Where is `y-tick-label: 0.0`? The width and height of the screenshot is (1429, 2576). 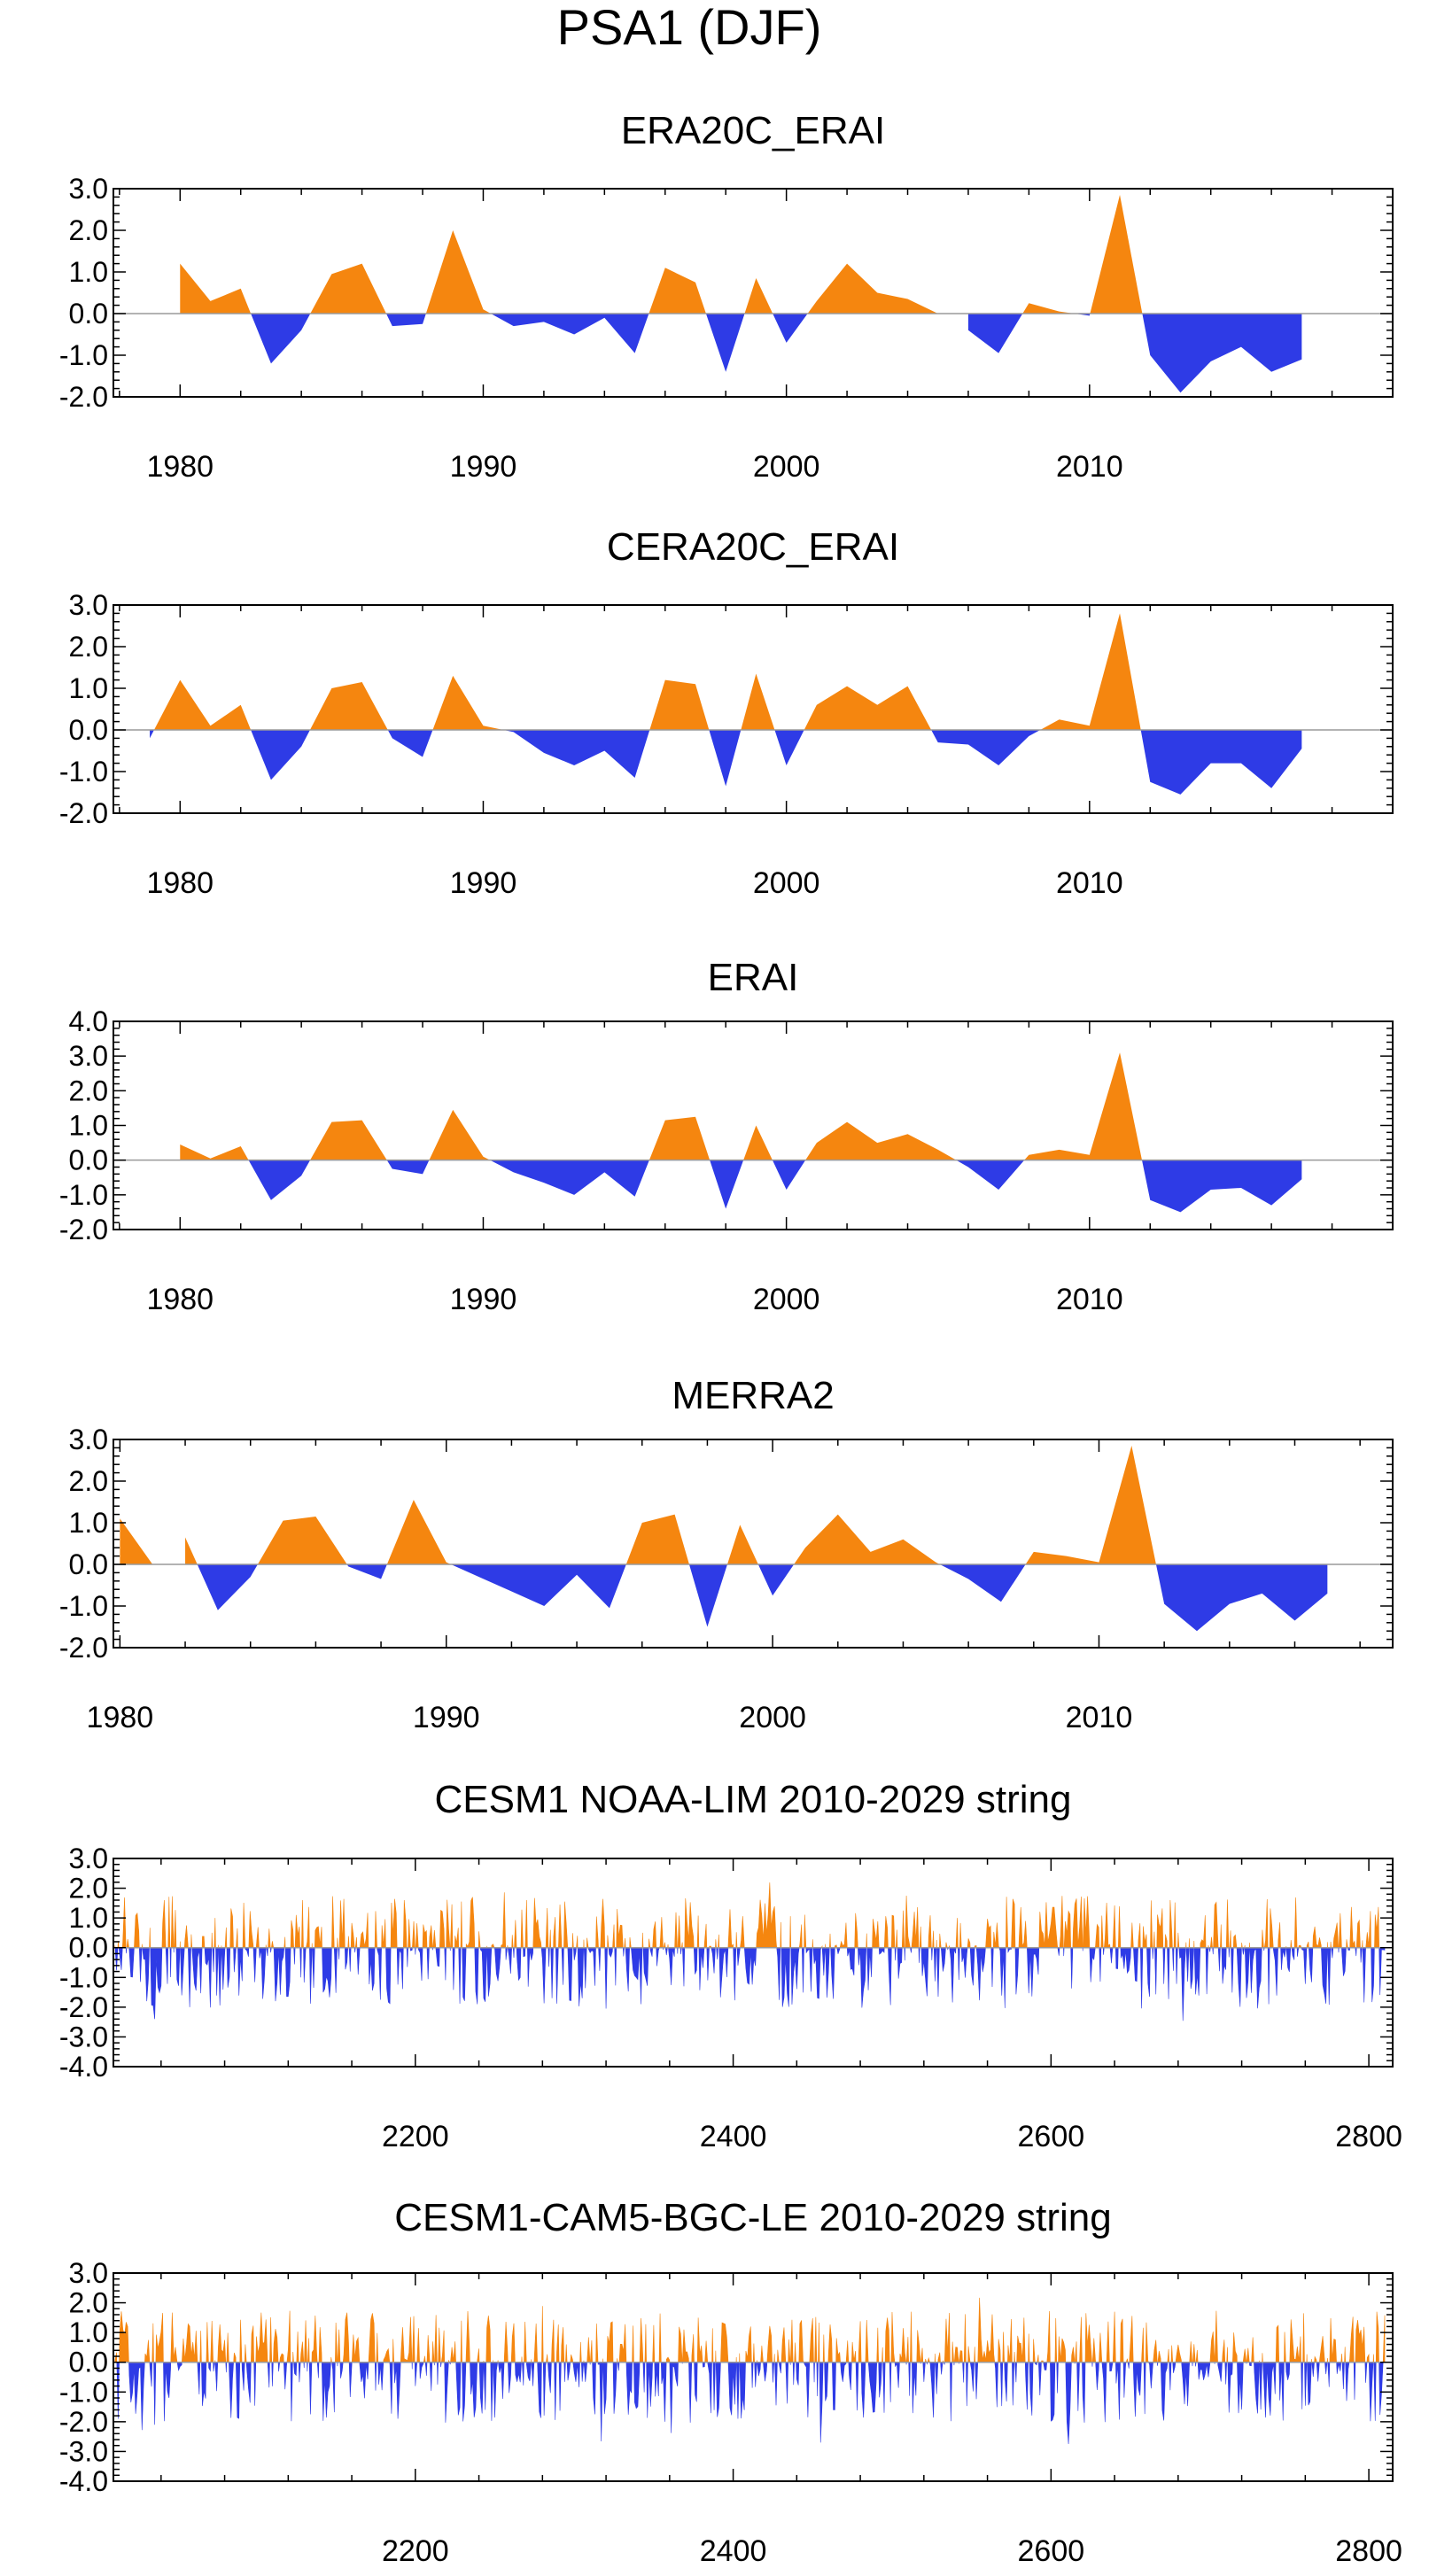 y-tick-label: 0.0 is located at coordinates (88, 2362).